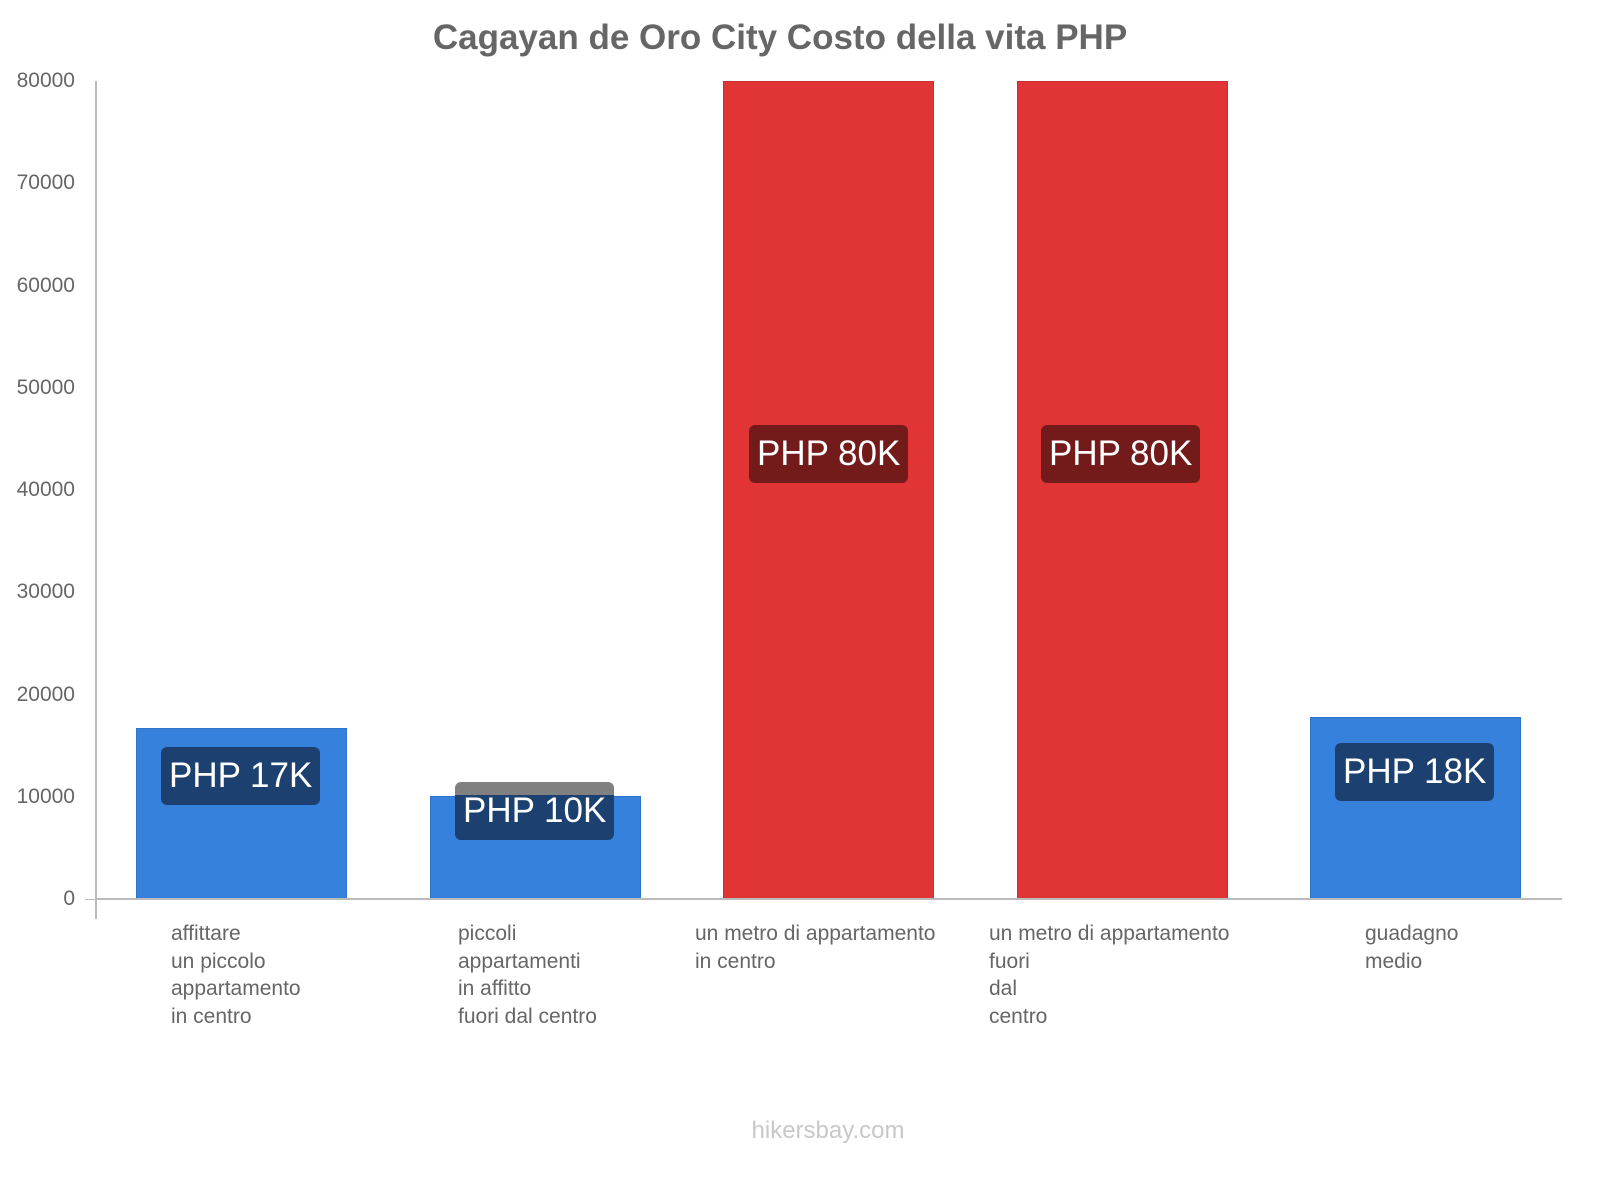 Image resolution: width=1600 pixels, height=1200 pixels. I want to click on bar-sqm-price-outside, so click(1122, 490).